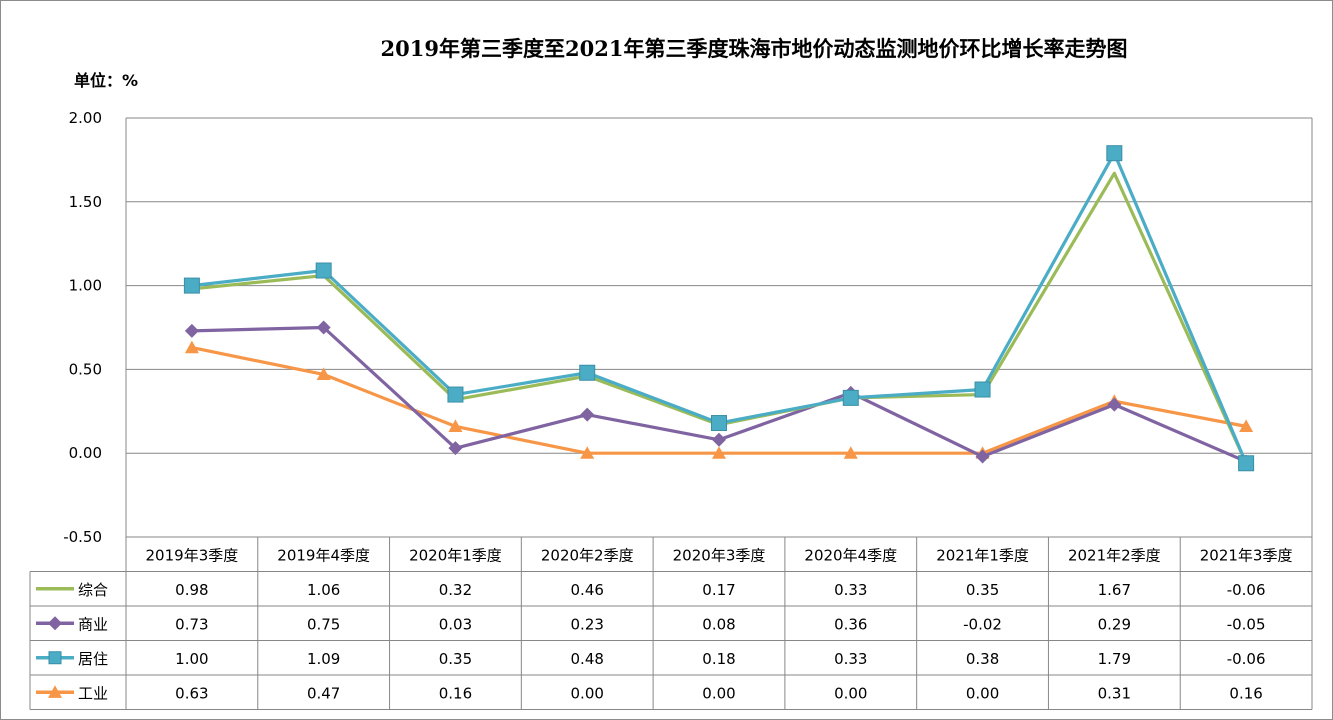 The image size is (1333, 720). What do you see at coordinates (85, 453) in the screenshot?
I see `y-tick-label: 0.00` at bounding box center [85, 453].